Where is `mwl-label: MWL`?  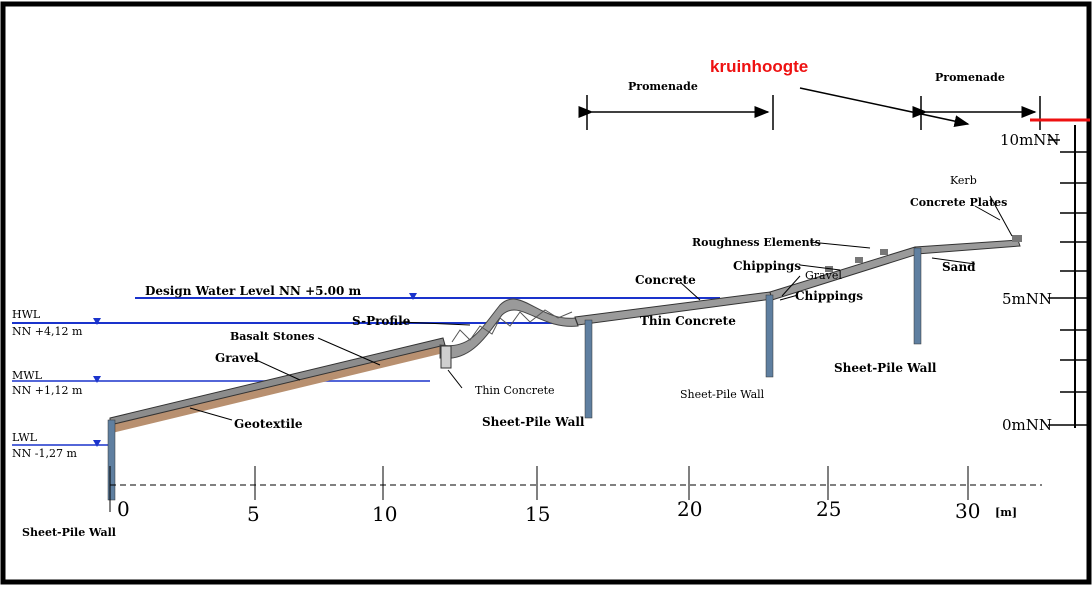 mwl-label: MWL is located at coordinates (27, 375).